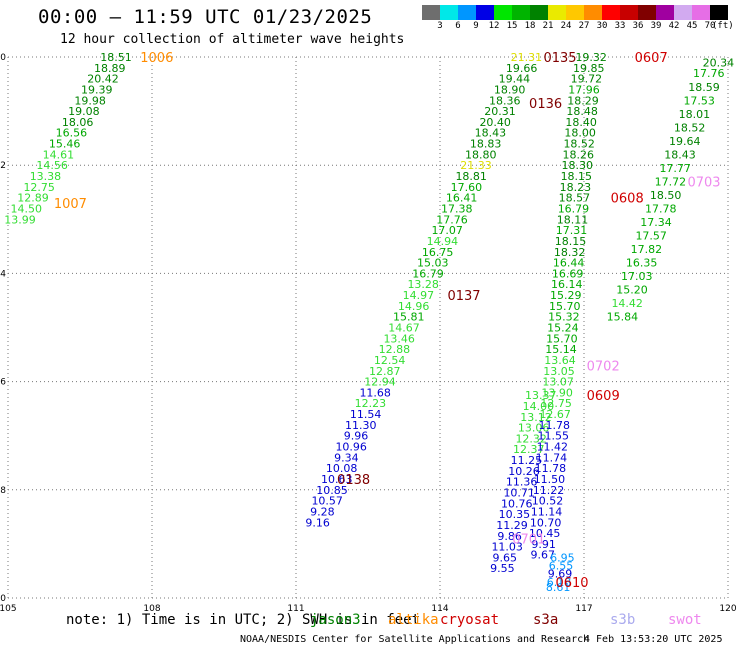 The image size is (740, 650). I want to click on pass-label: 1006, so click(156, 58).